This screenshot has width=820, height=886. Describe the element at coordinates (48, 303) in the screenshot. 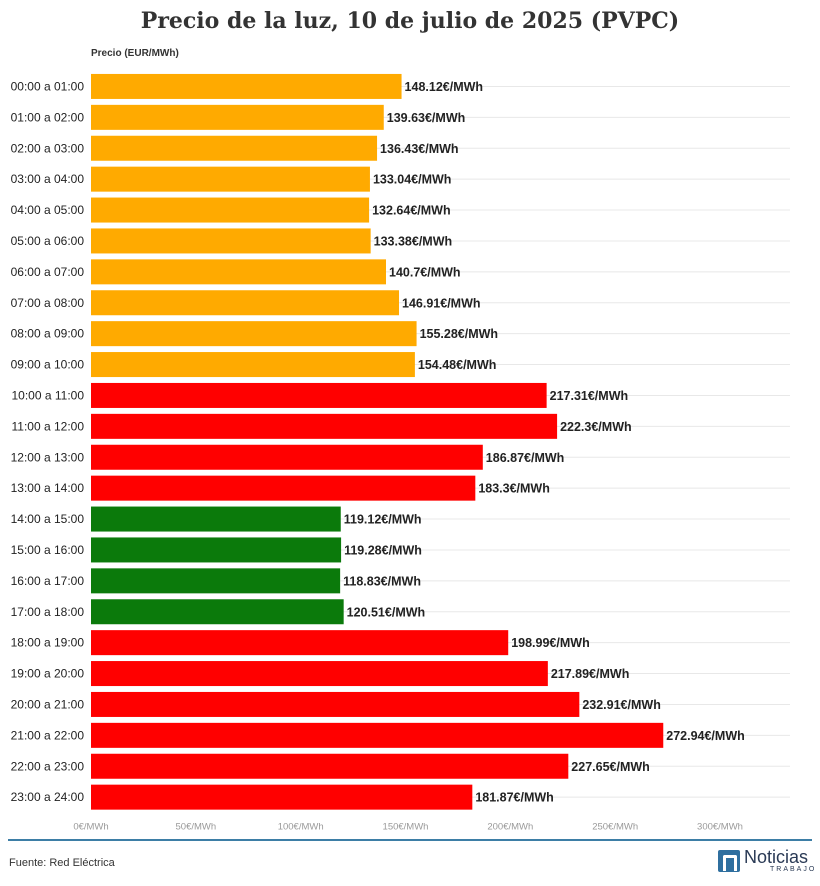

I see `category-label: 07:00 a 08:00` at that location.